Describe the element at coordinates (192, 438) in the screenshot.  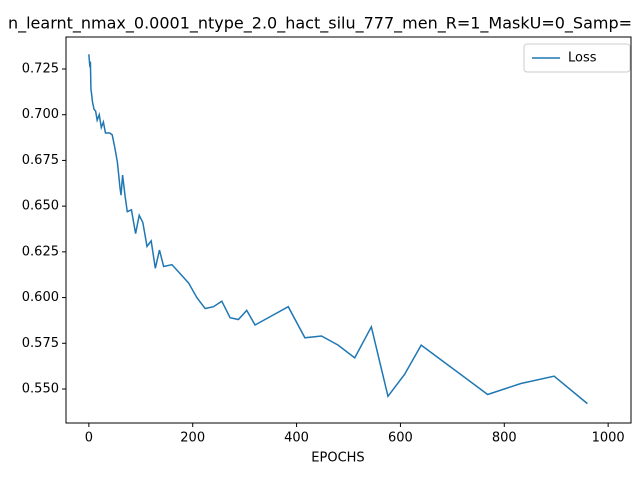
I see `x-tick-label: 200` at that location.